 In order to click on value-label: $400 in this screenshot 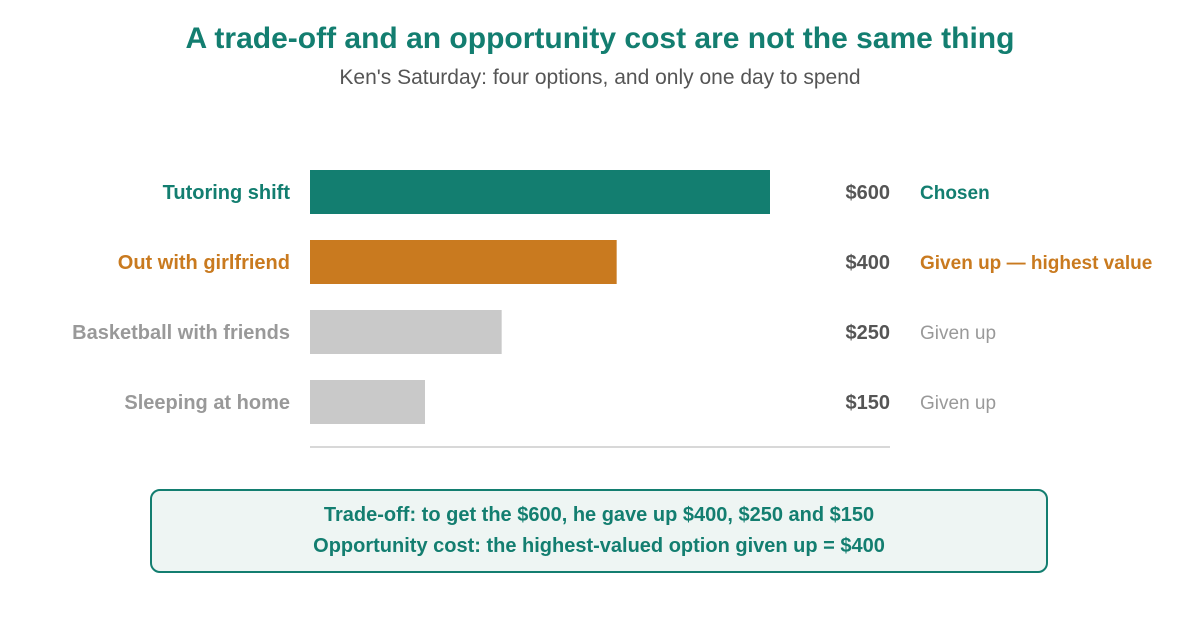, I will do `click(868, 263)`.